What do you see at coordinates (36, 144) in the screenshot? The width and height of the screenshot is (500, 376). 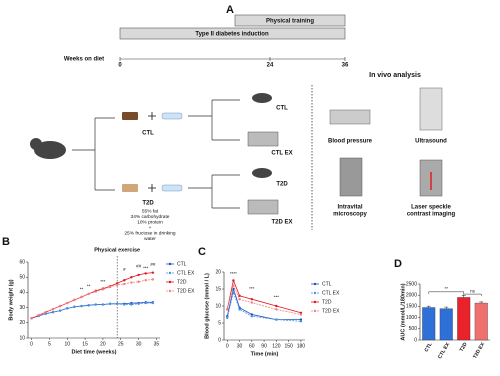 I see `mouse-icon` at bounding box center [36, 144].